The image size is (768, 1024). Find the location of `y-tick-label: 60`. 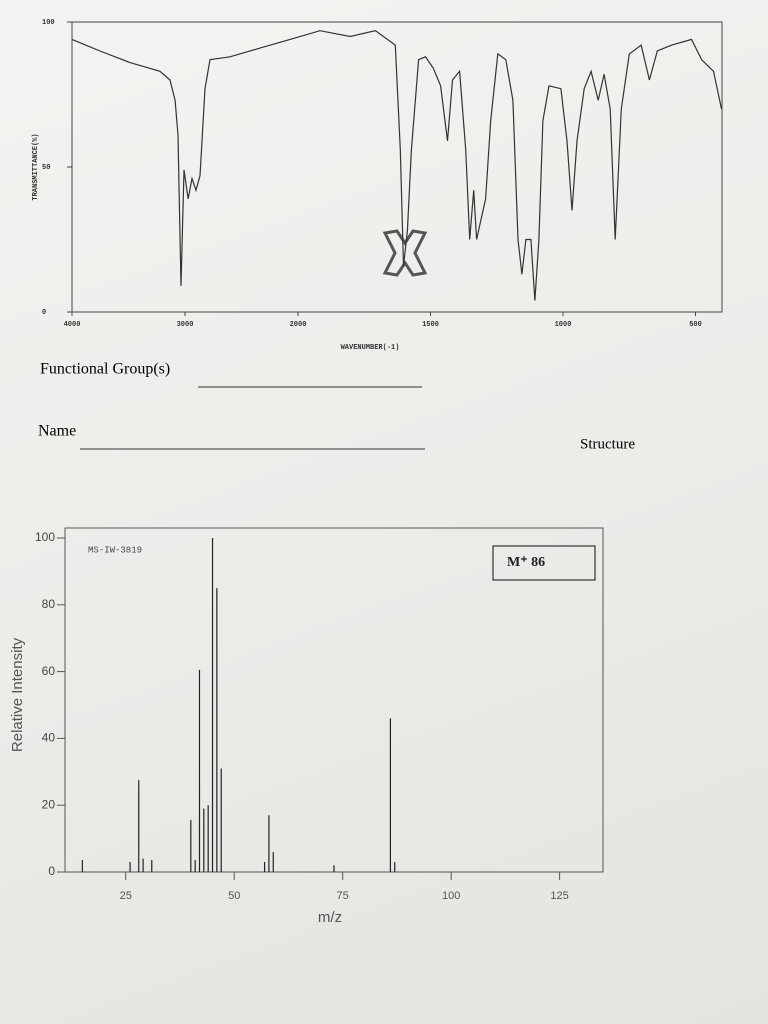

y-tick-label: 60 is located at coordinates (49, 671).